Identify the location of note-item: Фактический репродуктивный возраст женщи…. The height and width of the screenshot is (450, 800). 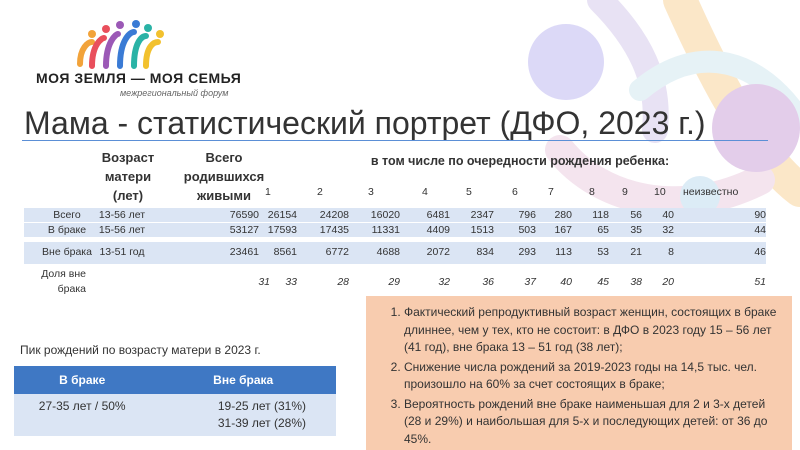
(594, 330).